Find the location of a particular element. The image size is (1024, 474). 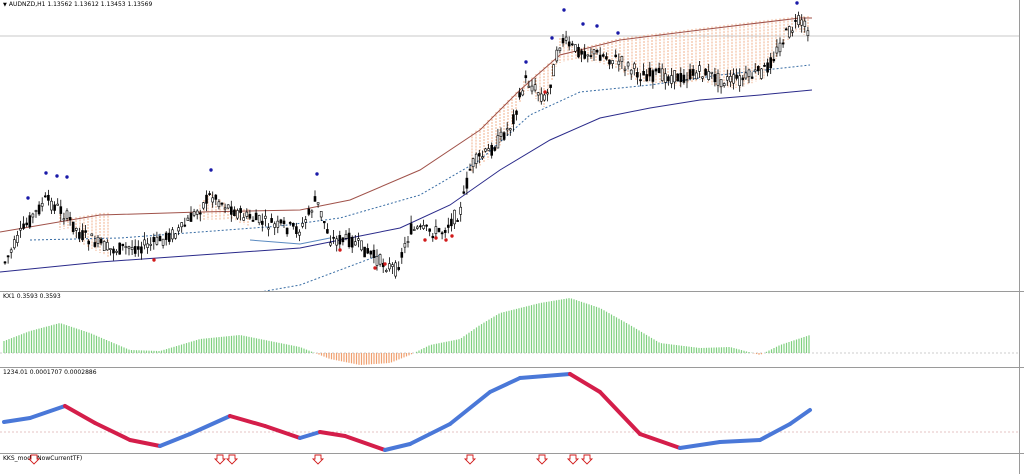

signal-pane: KKS_mod3(NowCurrentTF) is located at coordinates (512, 464).